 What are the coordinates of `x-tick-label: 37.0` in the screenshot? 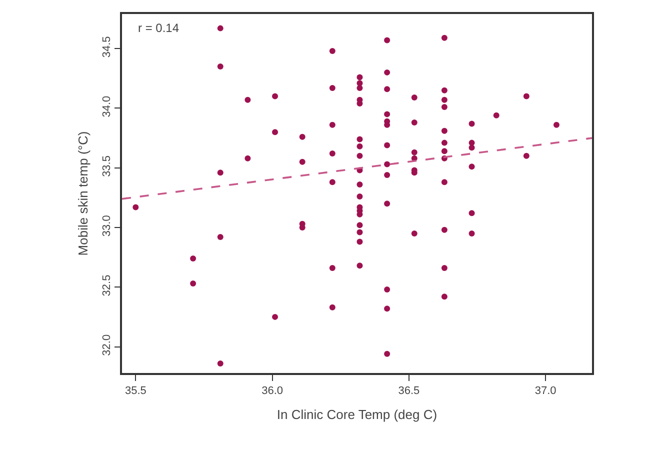 It's located at (545, 390).